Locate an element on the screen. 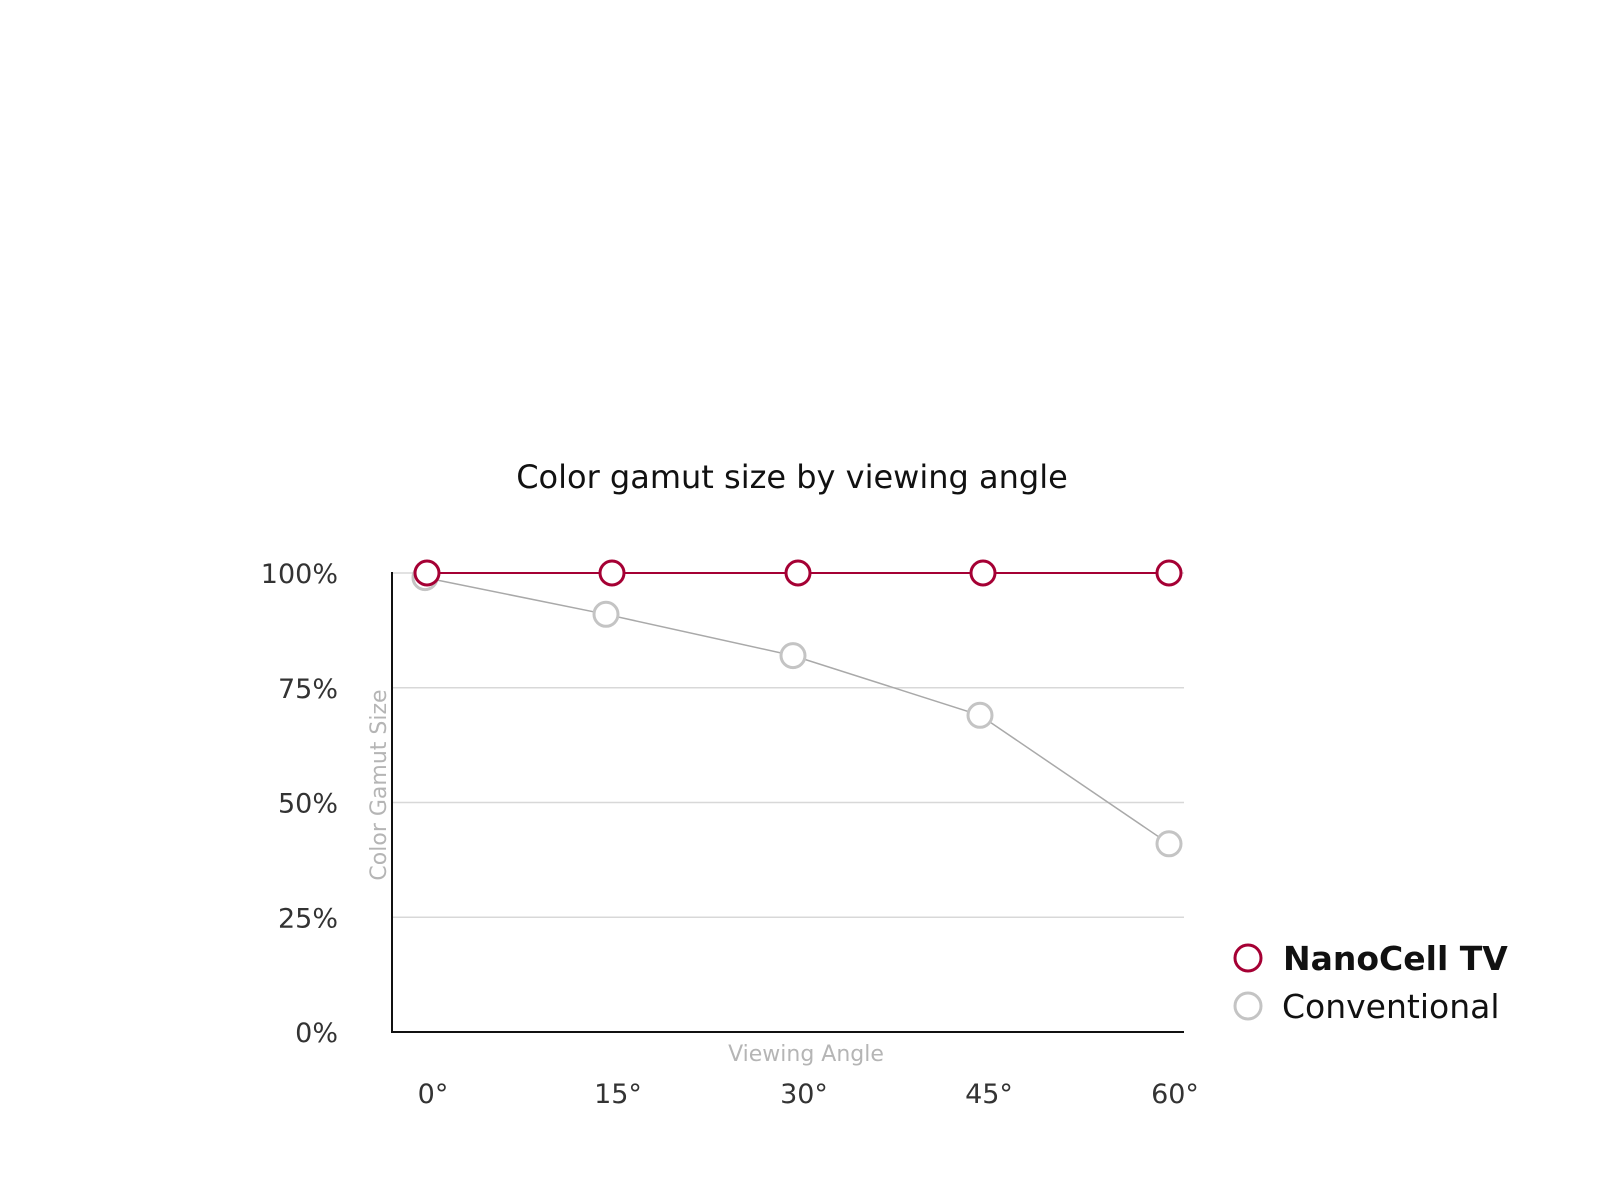 This screenshot has height=1200, width=1600. series-line-conventional is located at coordinates (797, 710).